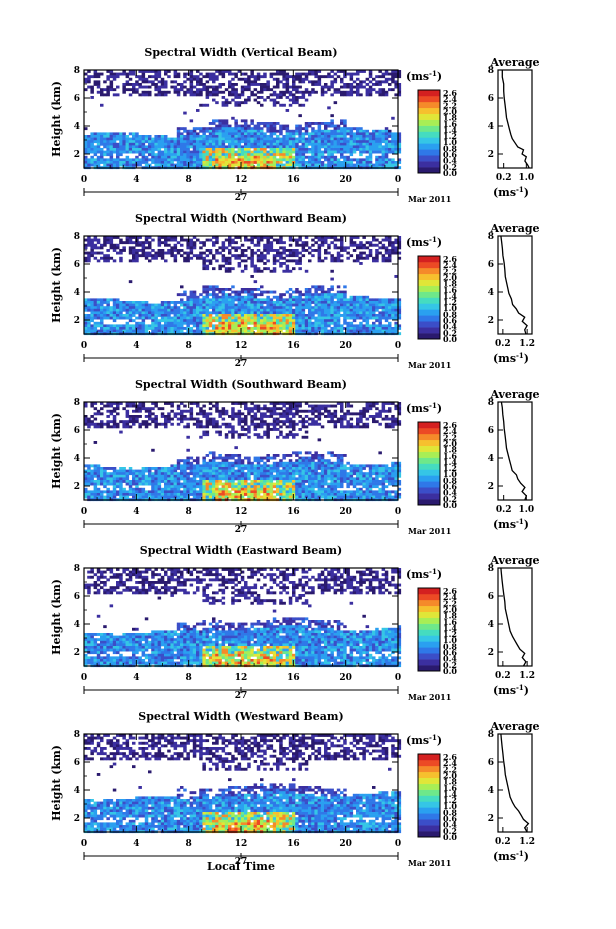 Image resolution: width=616 pixels, height=929 pixels. I want to click on heatmap-cells, so click(243, 452).